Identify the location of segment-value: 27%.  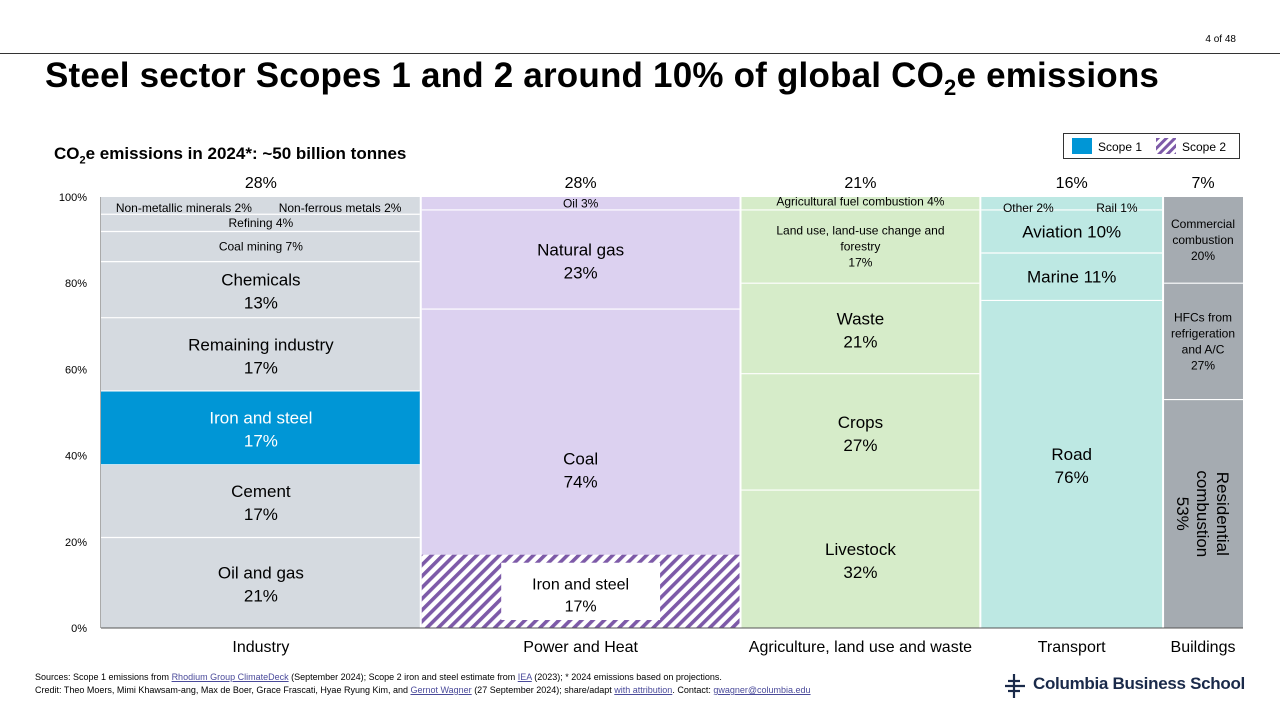
(860, 445).